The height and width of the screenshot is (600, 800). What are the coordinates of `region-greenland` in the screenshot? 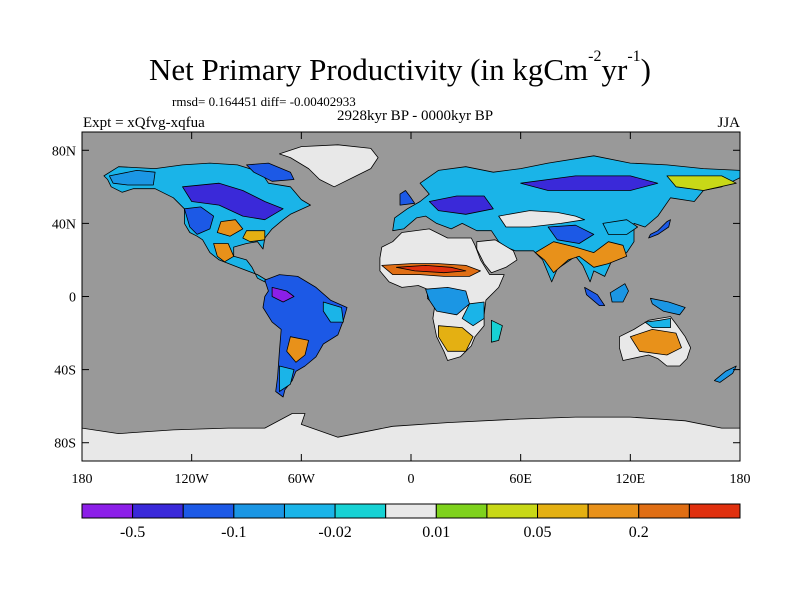 It's located at (328, 166).